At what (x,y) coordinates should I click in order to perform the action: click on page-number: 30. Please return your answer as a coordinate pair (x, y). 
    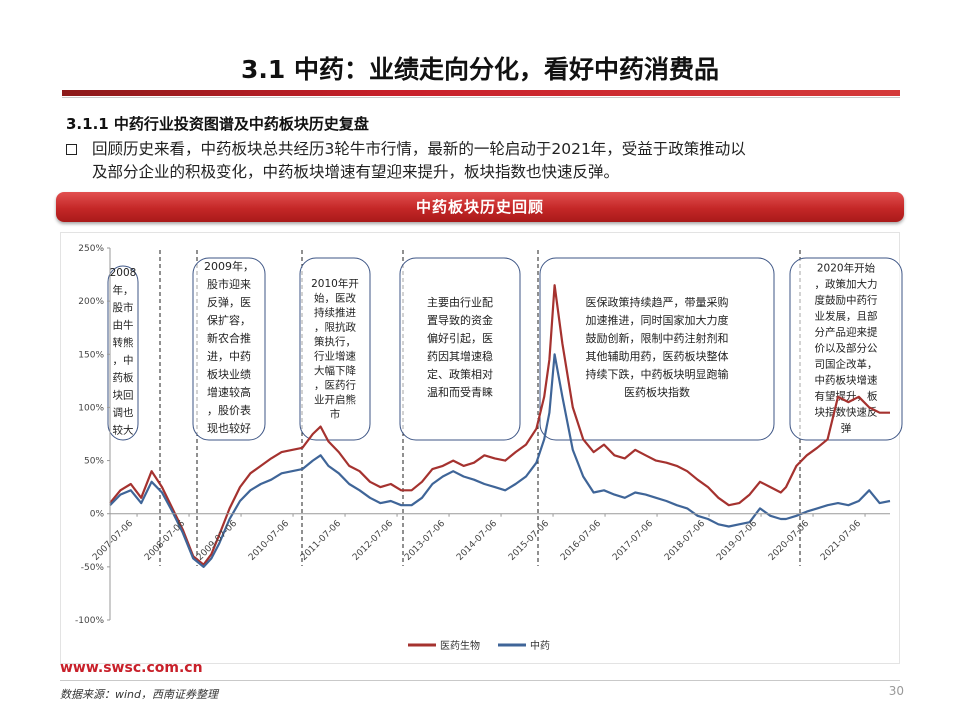
    Looking at the image, I should click on (896, 691).